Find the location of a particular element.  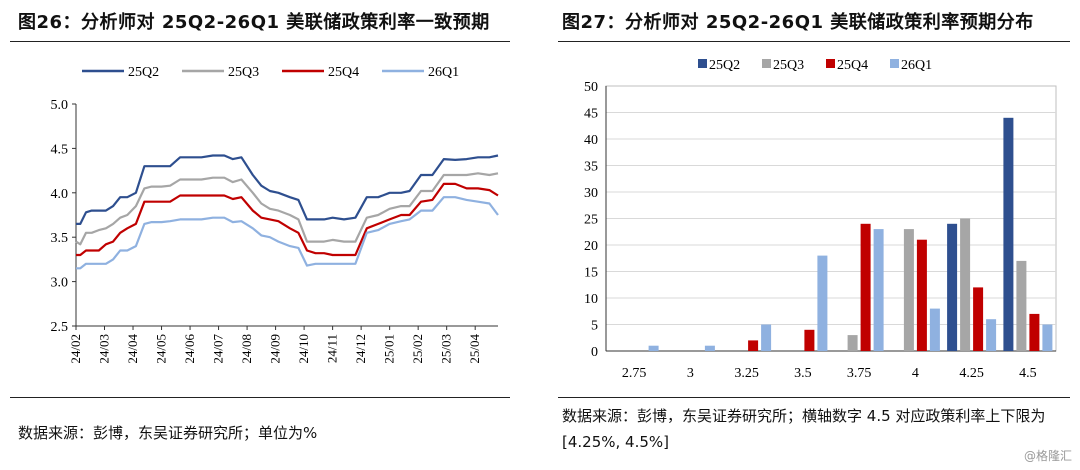

y-tick-label: 30 is located at coordinates (591, 193).